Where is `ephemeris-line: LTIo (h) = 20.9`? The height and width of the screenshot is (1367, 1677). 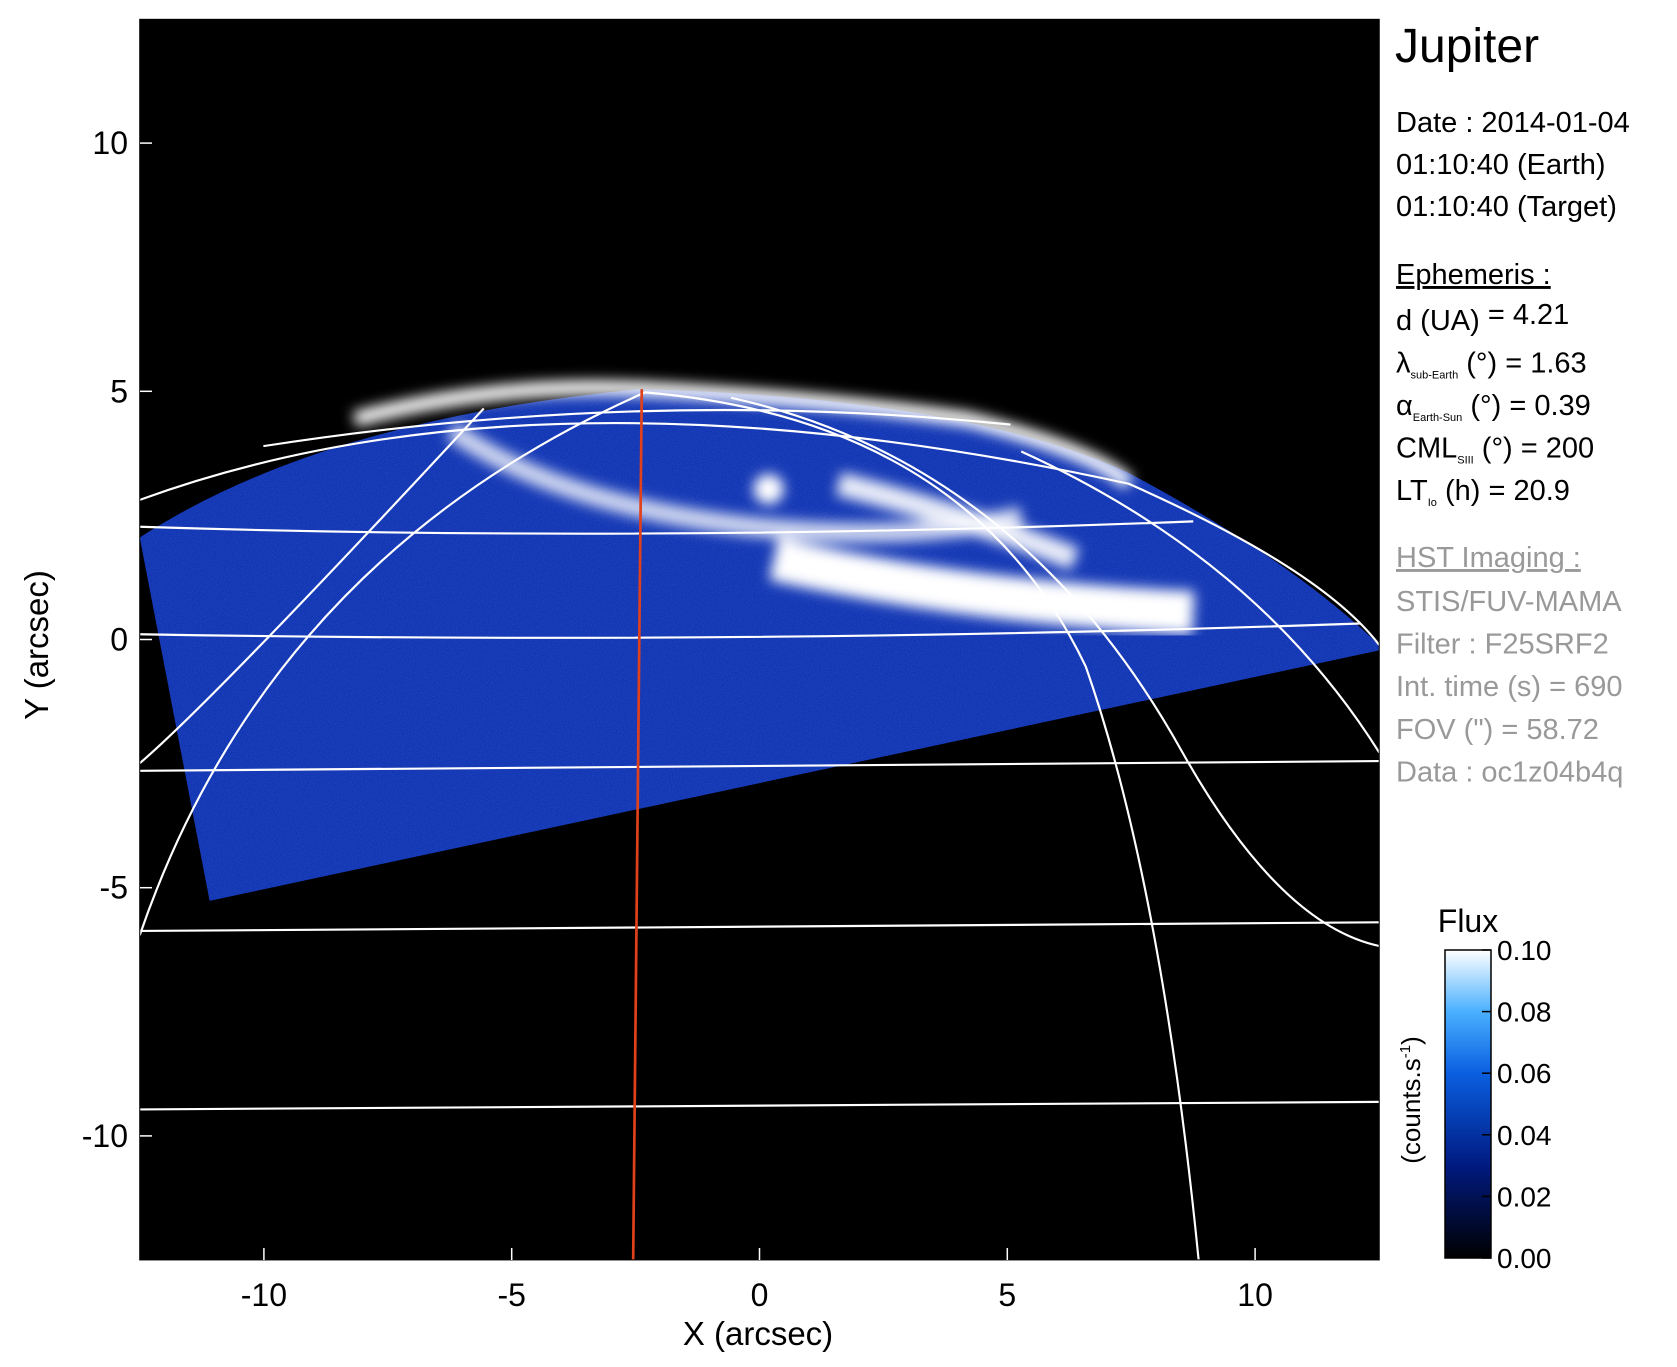
ephemeris-line: LTIo (h) = 20.9 is located at coordinates (1483, 492).